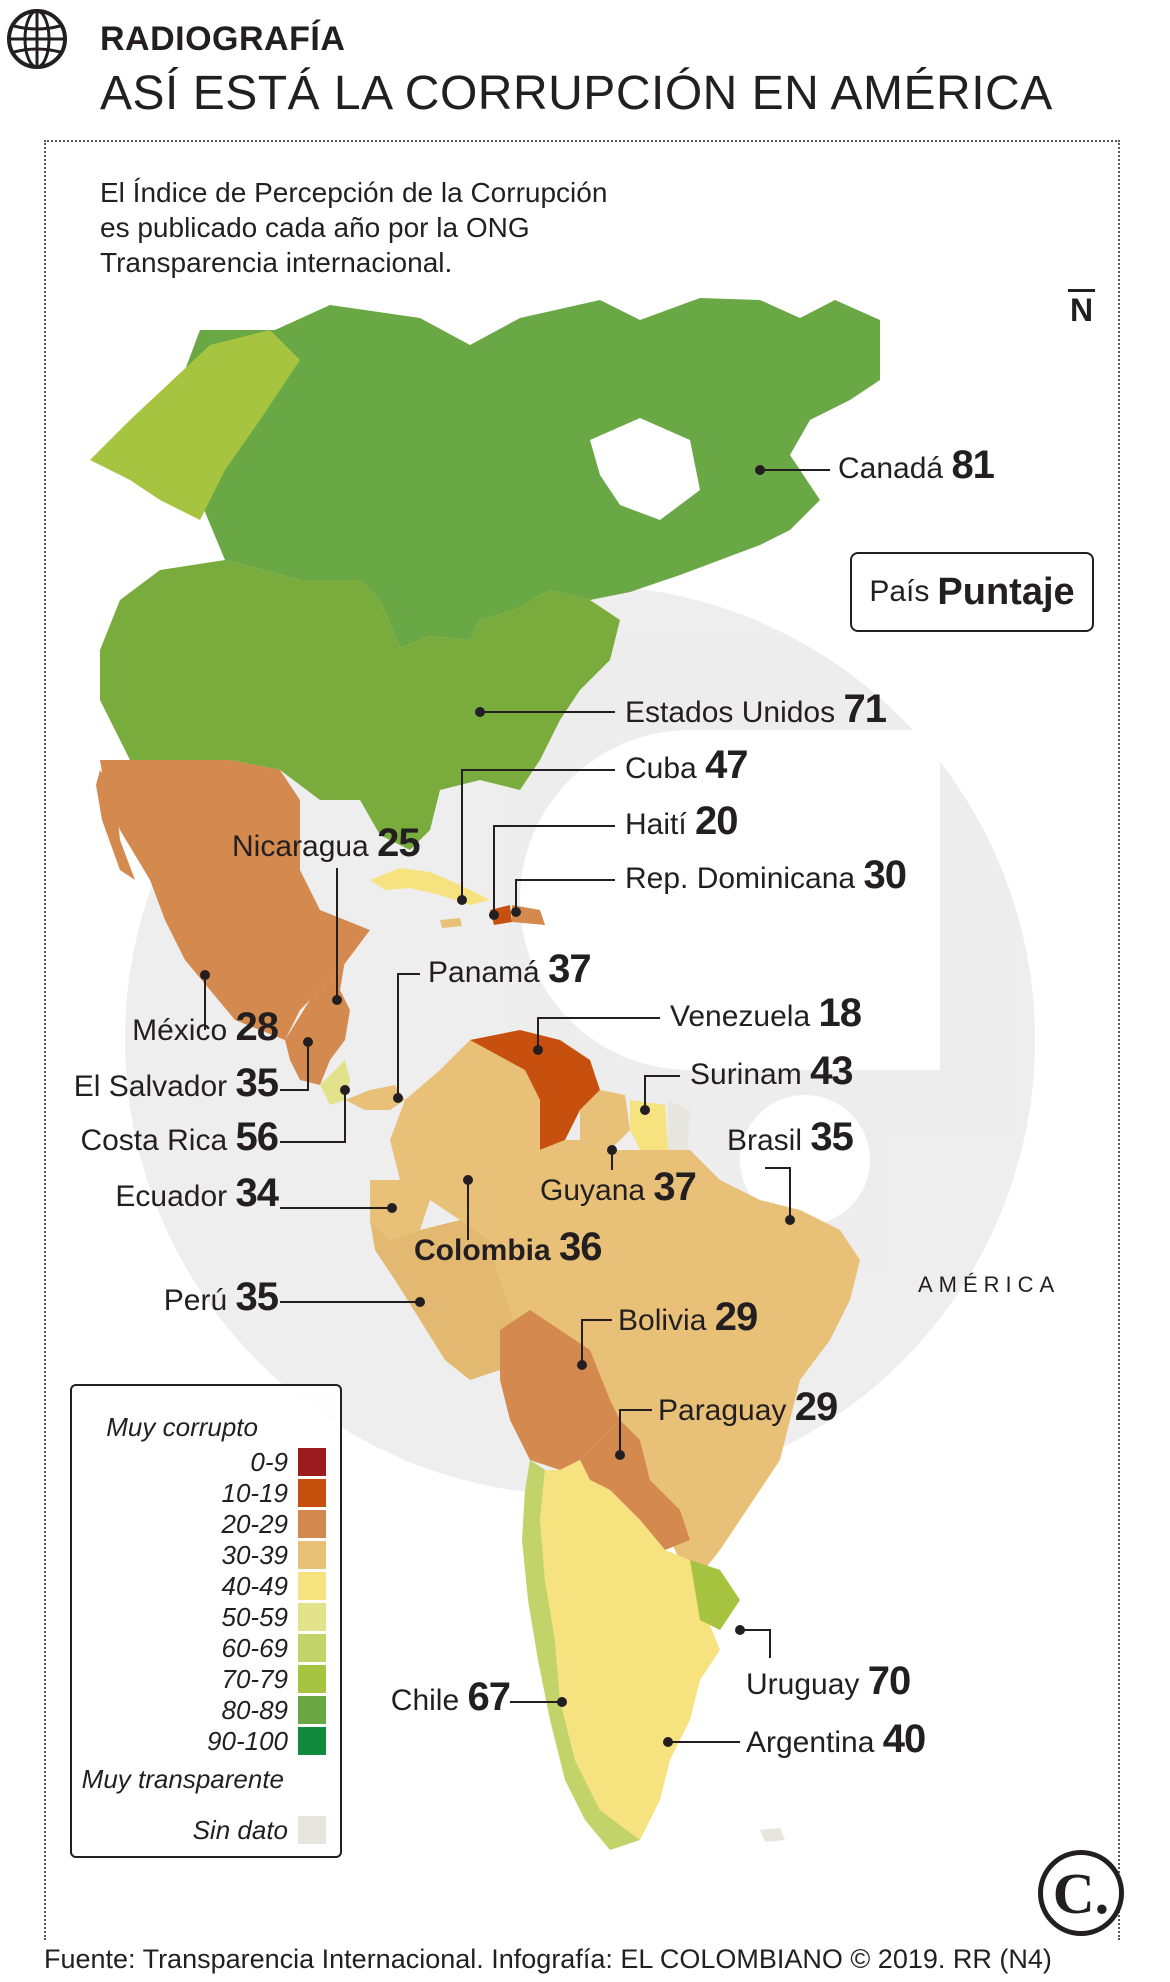 The image size is (1170, 1982). I want to click on label-haiti: Haití 20, so click(682, 821).